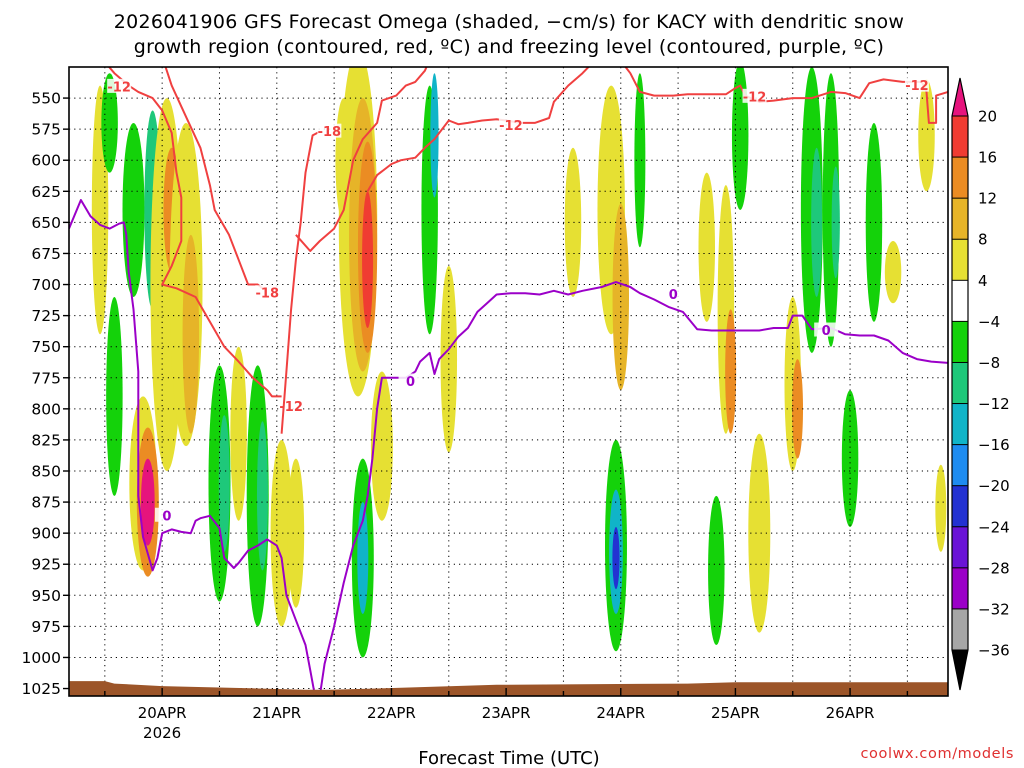 This screenshot has height=768, width=1024. Describe the element at coordinates (162, 713) in the screenshot. I see `xtick-label-0: 20APR` at that location.